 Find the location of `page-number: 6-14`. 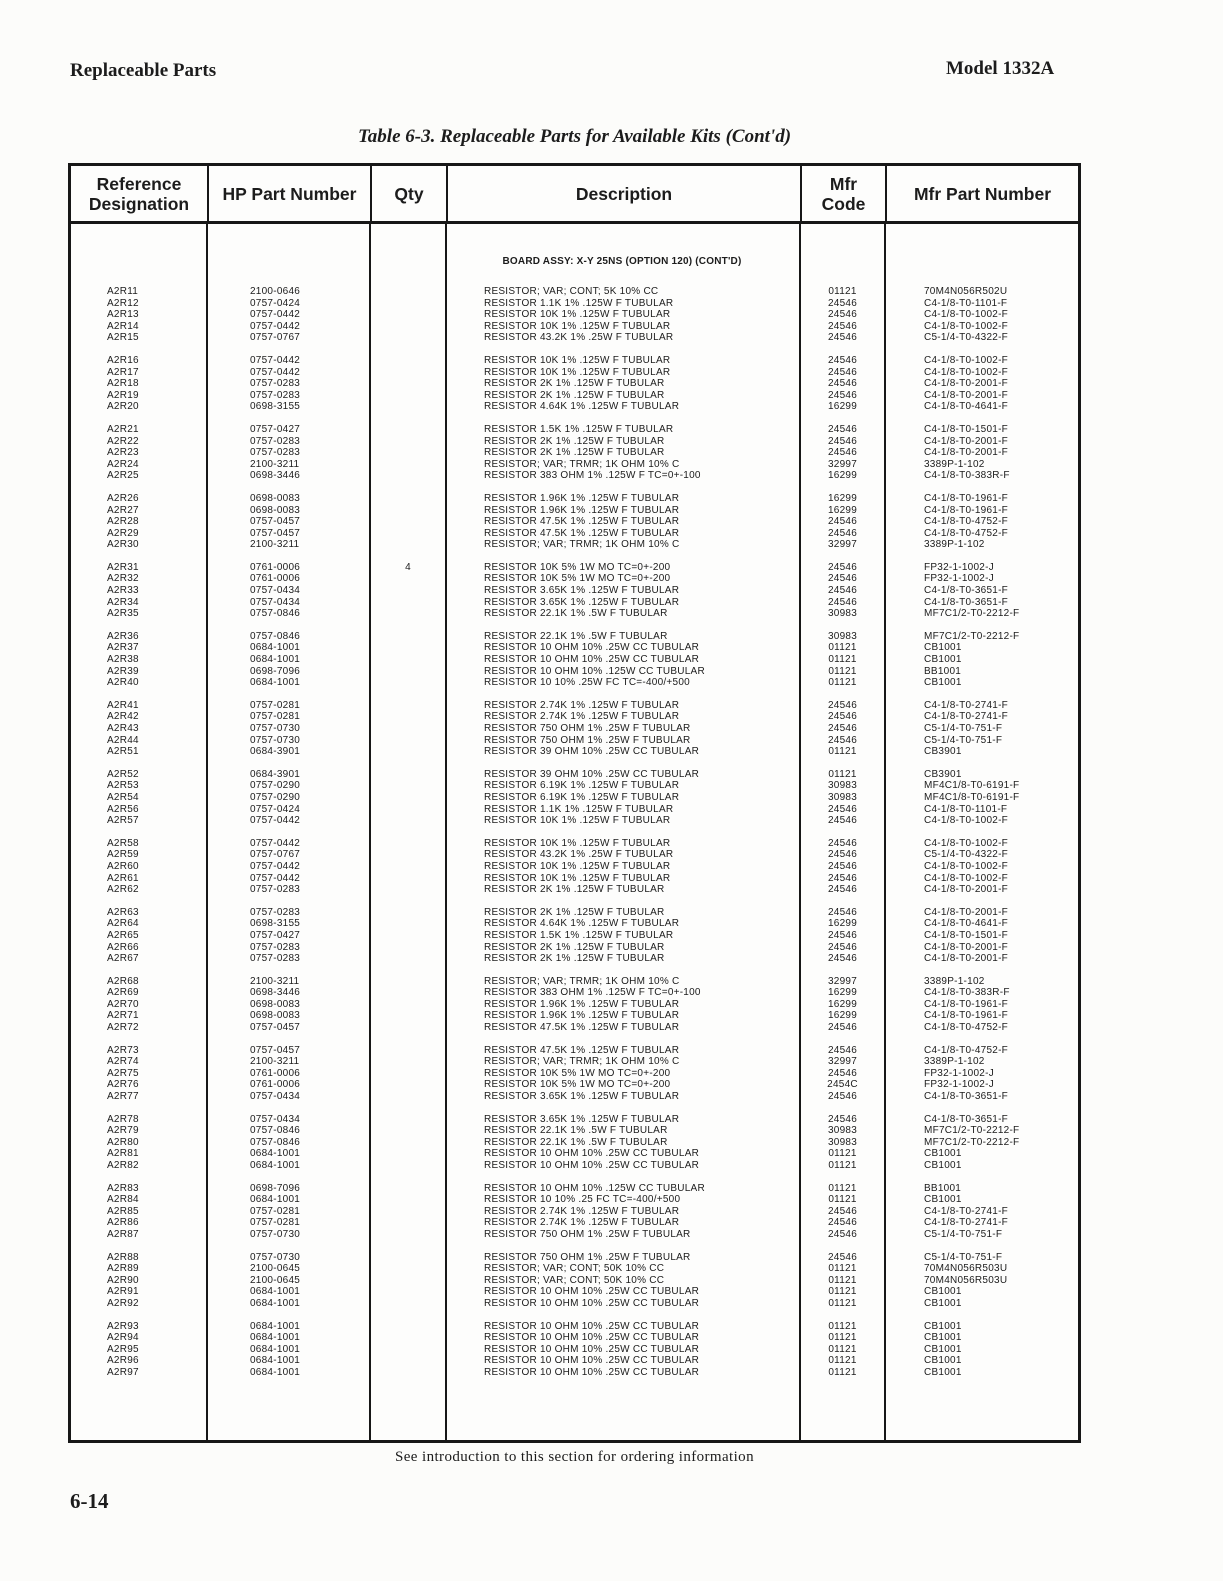

page-number: 6-14 is located at coordinates (89, 1501).